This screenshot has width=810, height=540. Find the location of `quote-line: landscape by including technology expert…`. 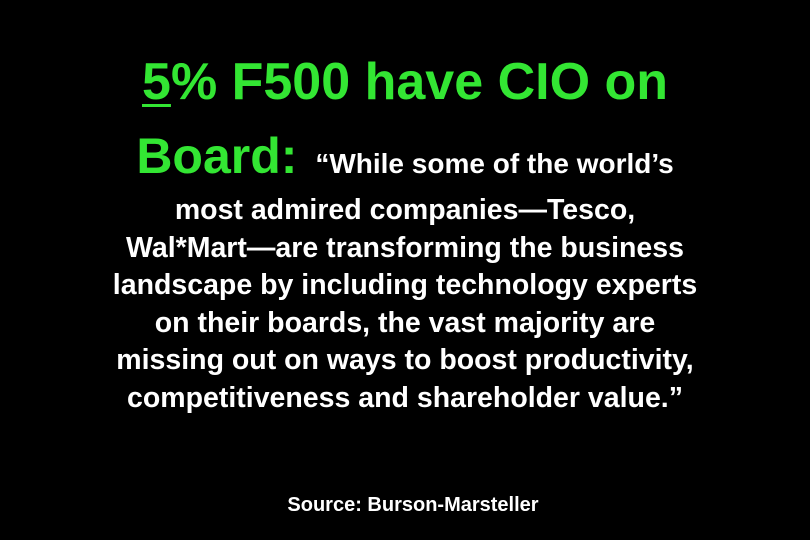

quote-line: landscape by including technology expert… is located at coordinates (405, 285).